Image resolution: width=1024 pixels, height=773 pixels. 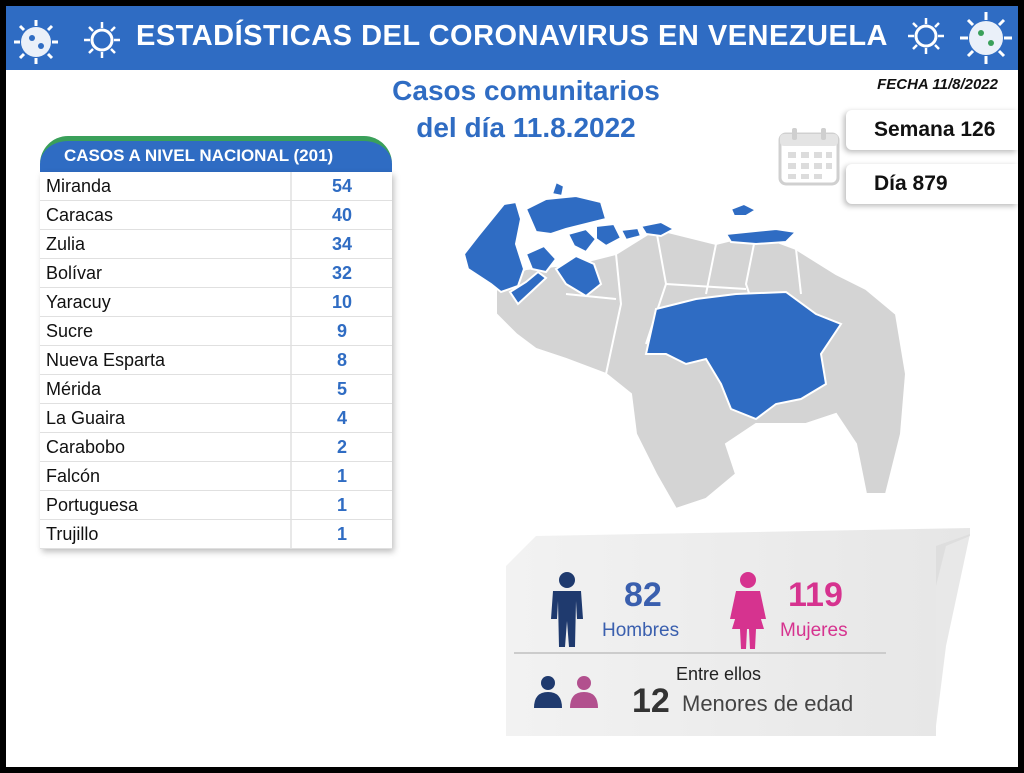 I want to click on table-row: Trujillo 1, so click(x=216, y=534).